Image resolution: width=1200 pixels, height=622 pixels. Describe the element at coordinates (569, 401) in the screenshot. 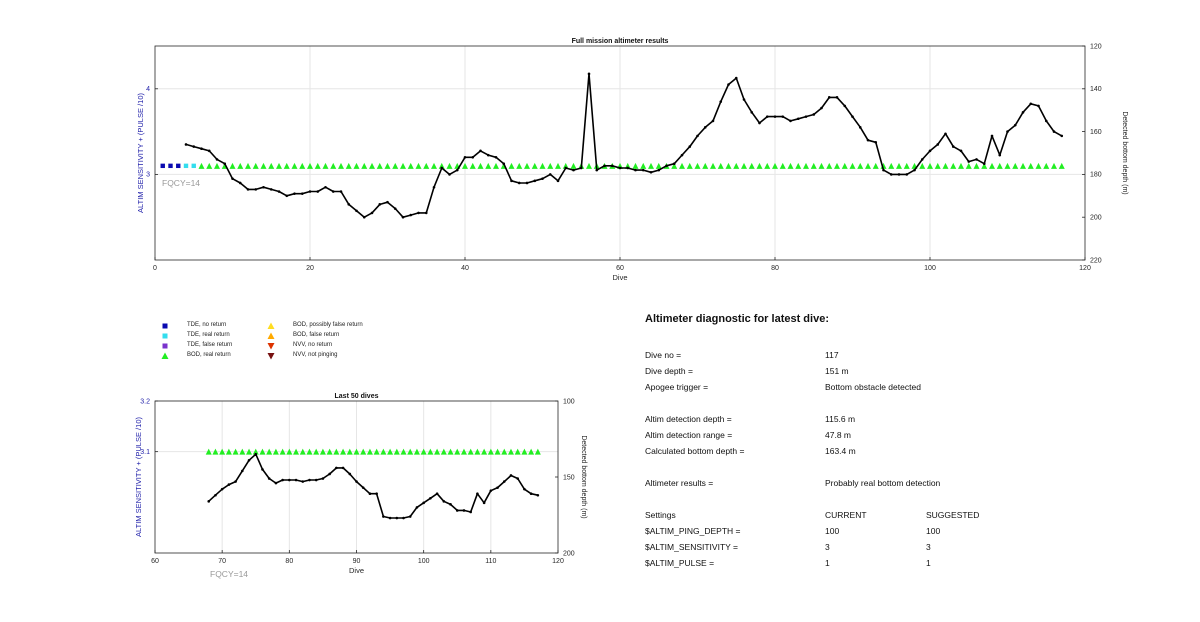

I see `y-right-tick-label: 100` at that location.